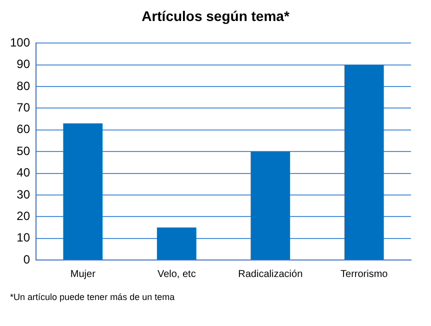 The height and width of the screenshot is (326, 431). I want to click on y-tick-label: 40, so click(23, 173).